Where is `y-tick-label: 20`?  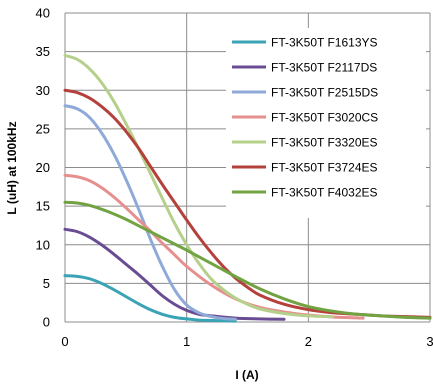 y-tick-label: 20 is located at coordinates (43, 167).